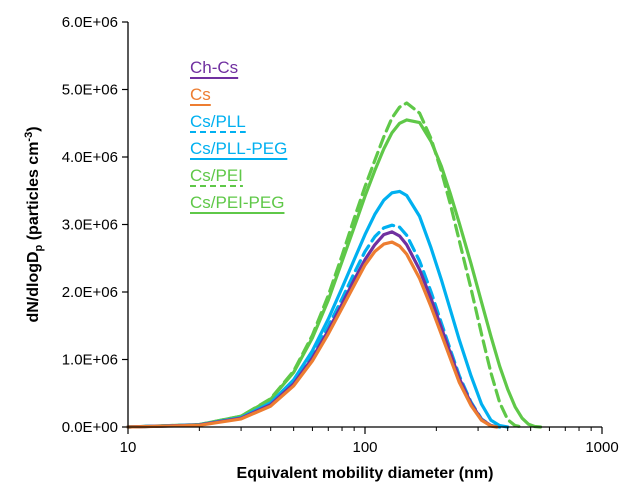 Image resolution: width=625 pixels, height=484 pixels. Describe the element at coordinates (90, 22) in the screenshot. I see `y-tick-label: 6.0E+06` at that location.